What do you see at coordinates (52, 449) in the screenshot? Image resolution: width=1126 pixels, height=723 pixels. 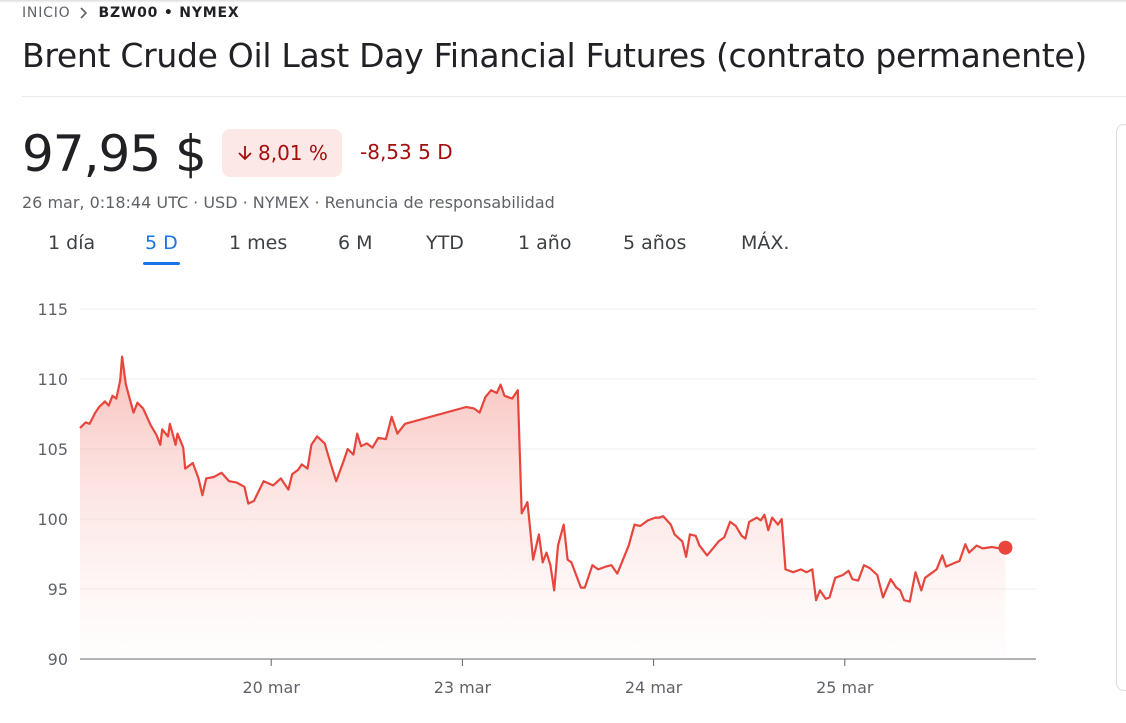 I see `y-tick-label: 105` at bounding box center [52, 449].